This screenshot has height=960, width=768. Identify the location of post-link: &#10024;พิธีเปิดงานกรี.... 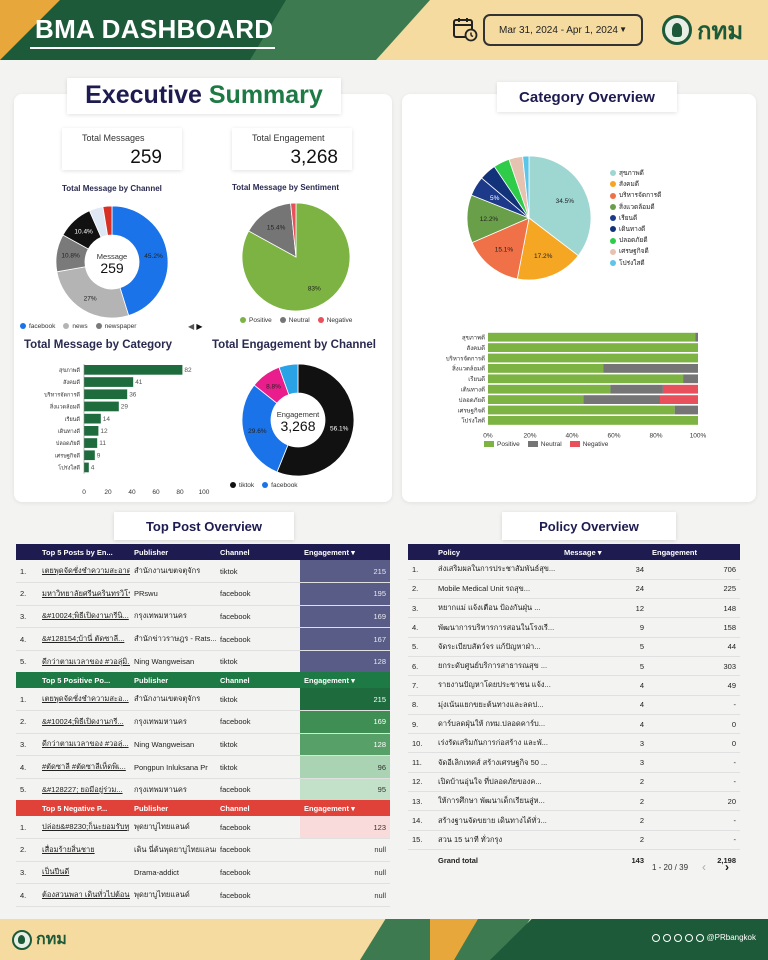
(84, 722).